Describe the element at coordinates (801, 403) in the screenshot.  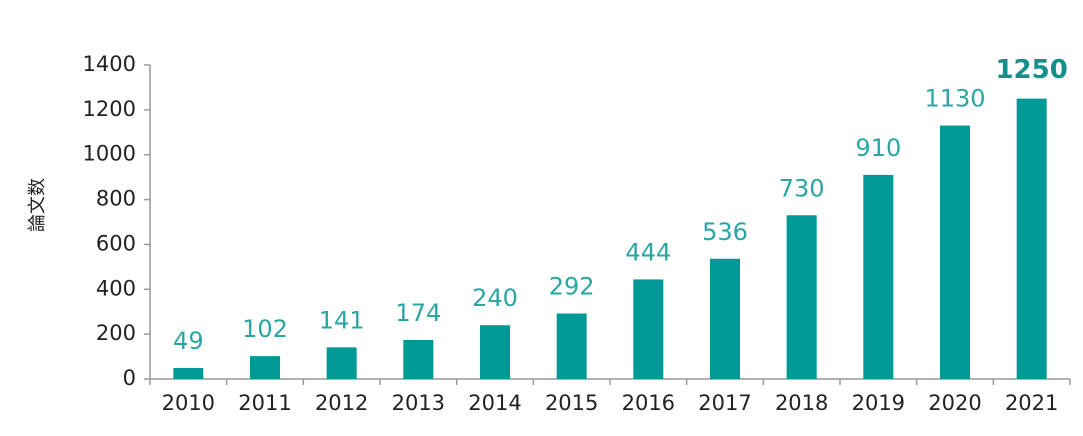
I see `x-tick-label: 2018` at that location.